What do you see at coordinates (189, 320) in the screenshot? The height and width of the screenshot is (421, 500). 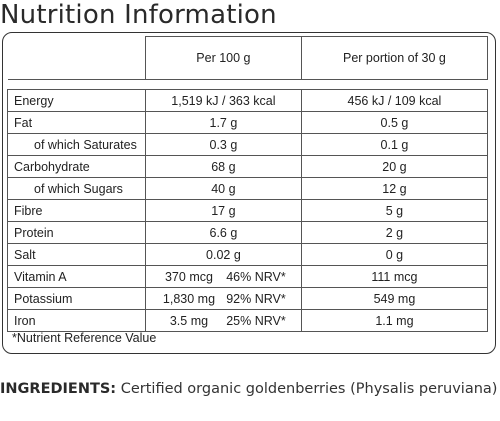 I see `iron-per-100g: 3.5 mg` at bounding box center [189, 320].